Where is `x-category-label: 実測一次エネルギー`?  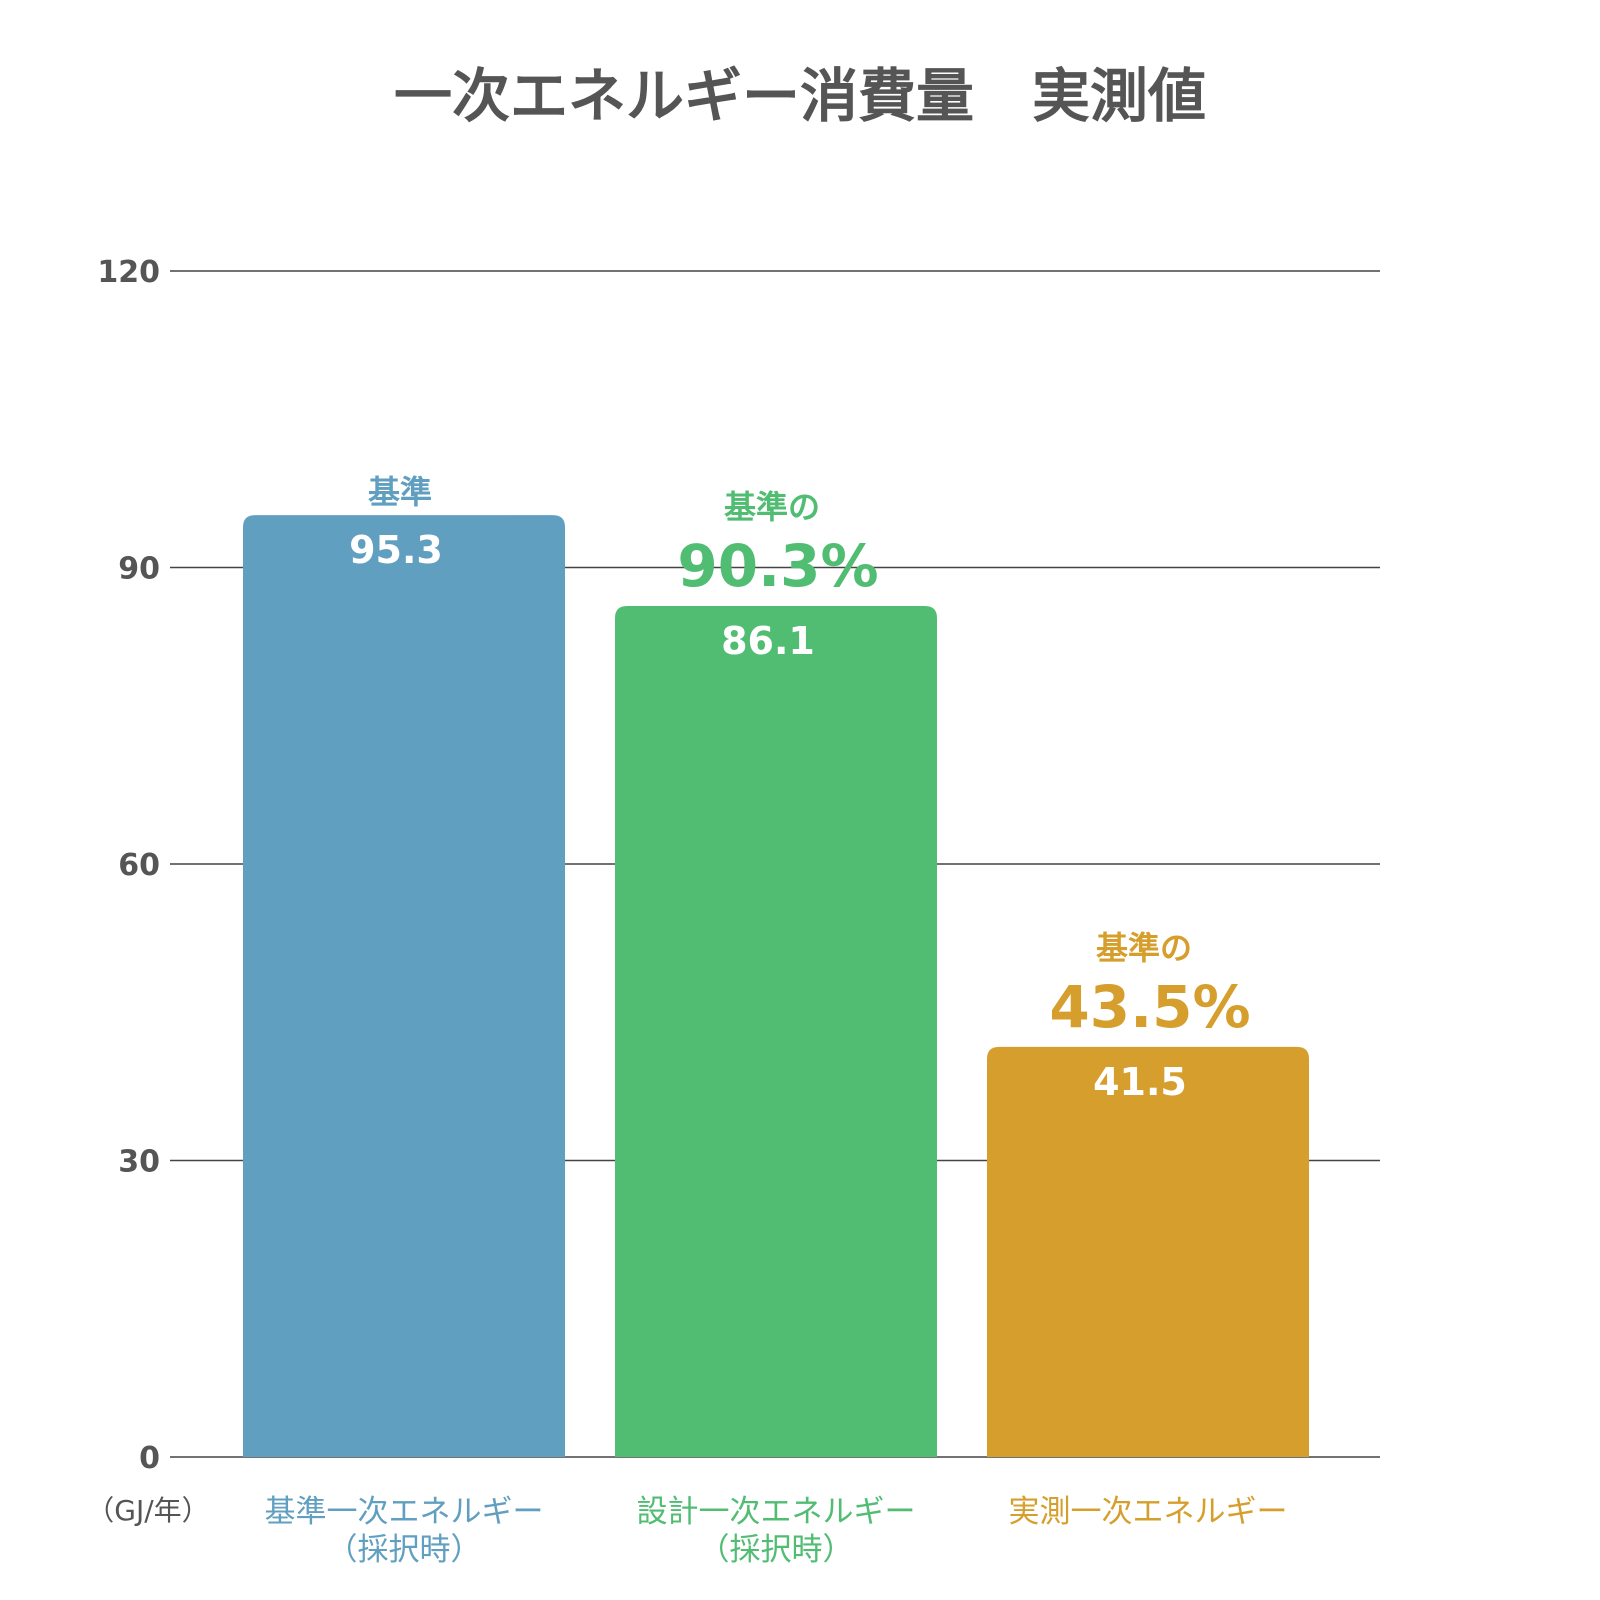
x-category-label: 実測一次エネルギー is located at coordinates (1148, 1512).